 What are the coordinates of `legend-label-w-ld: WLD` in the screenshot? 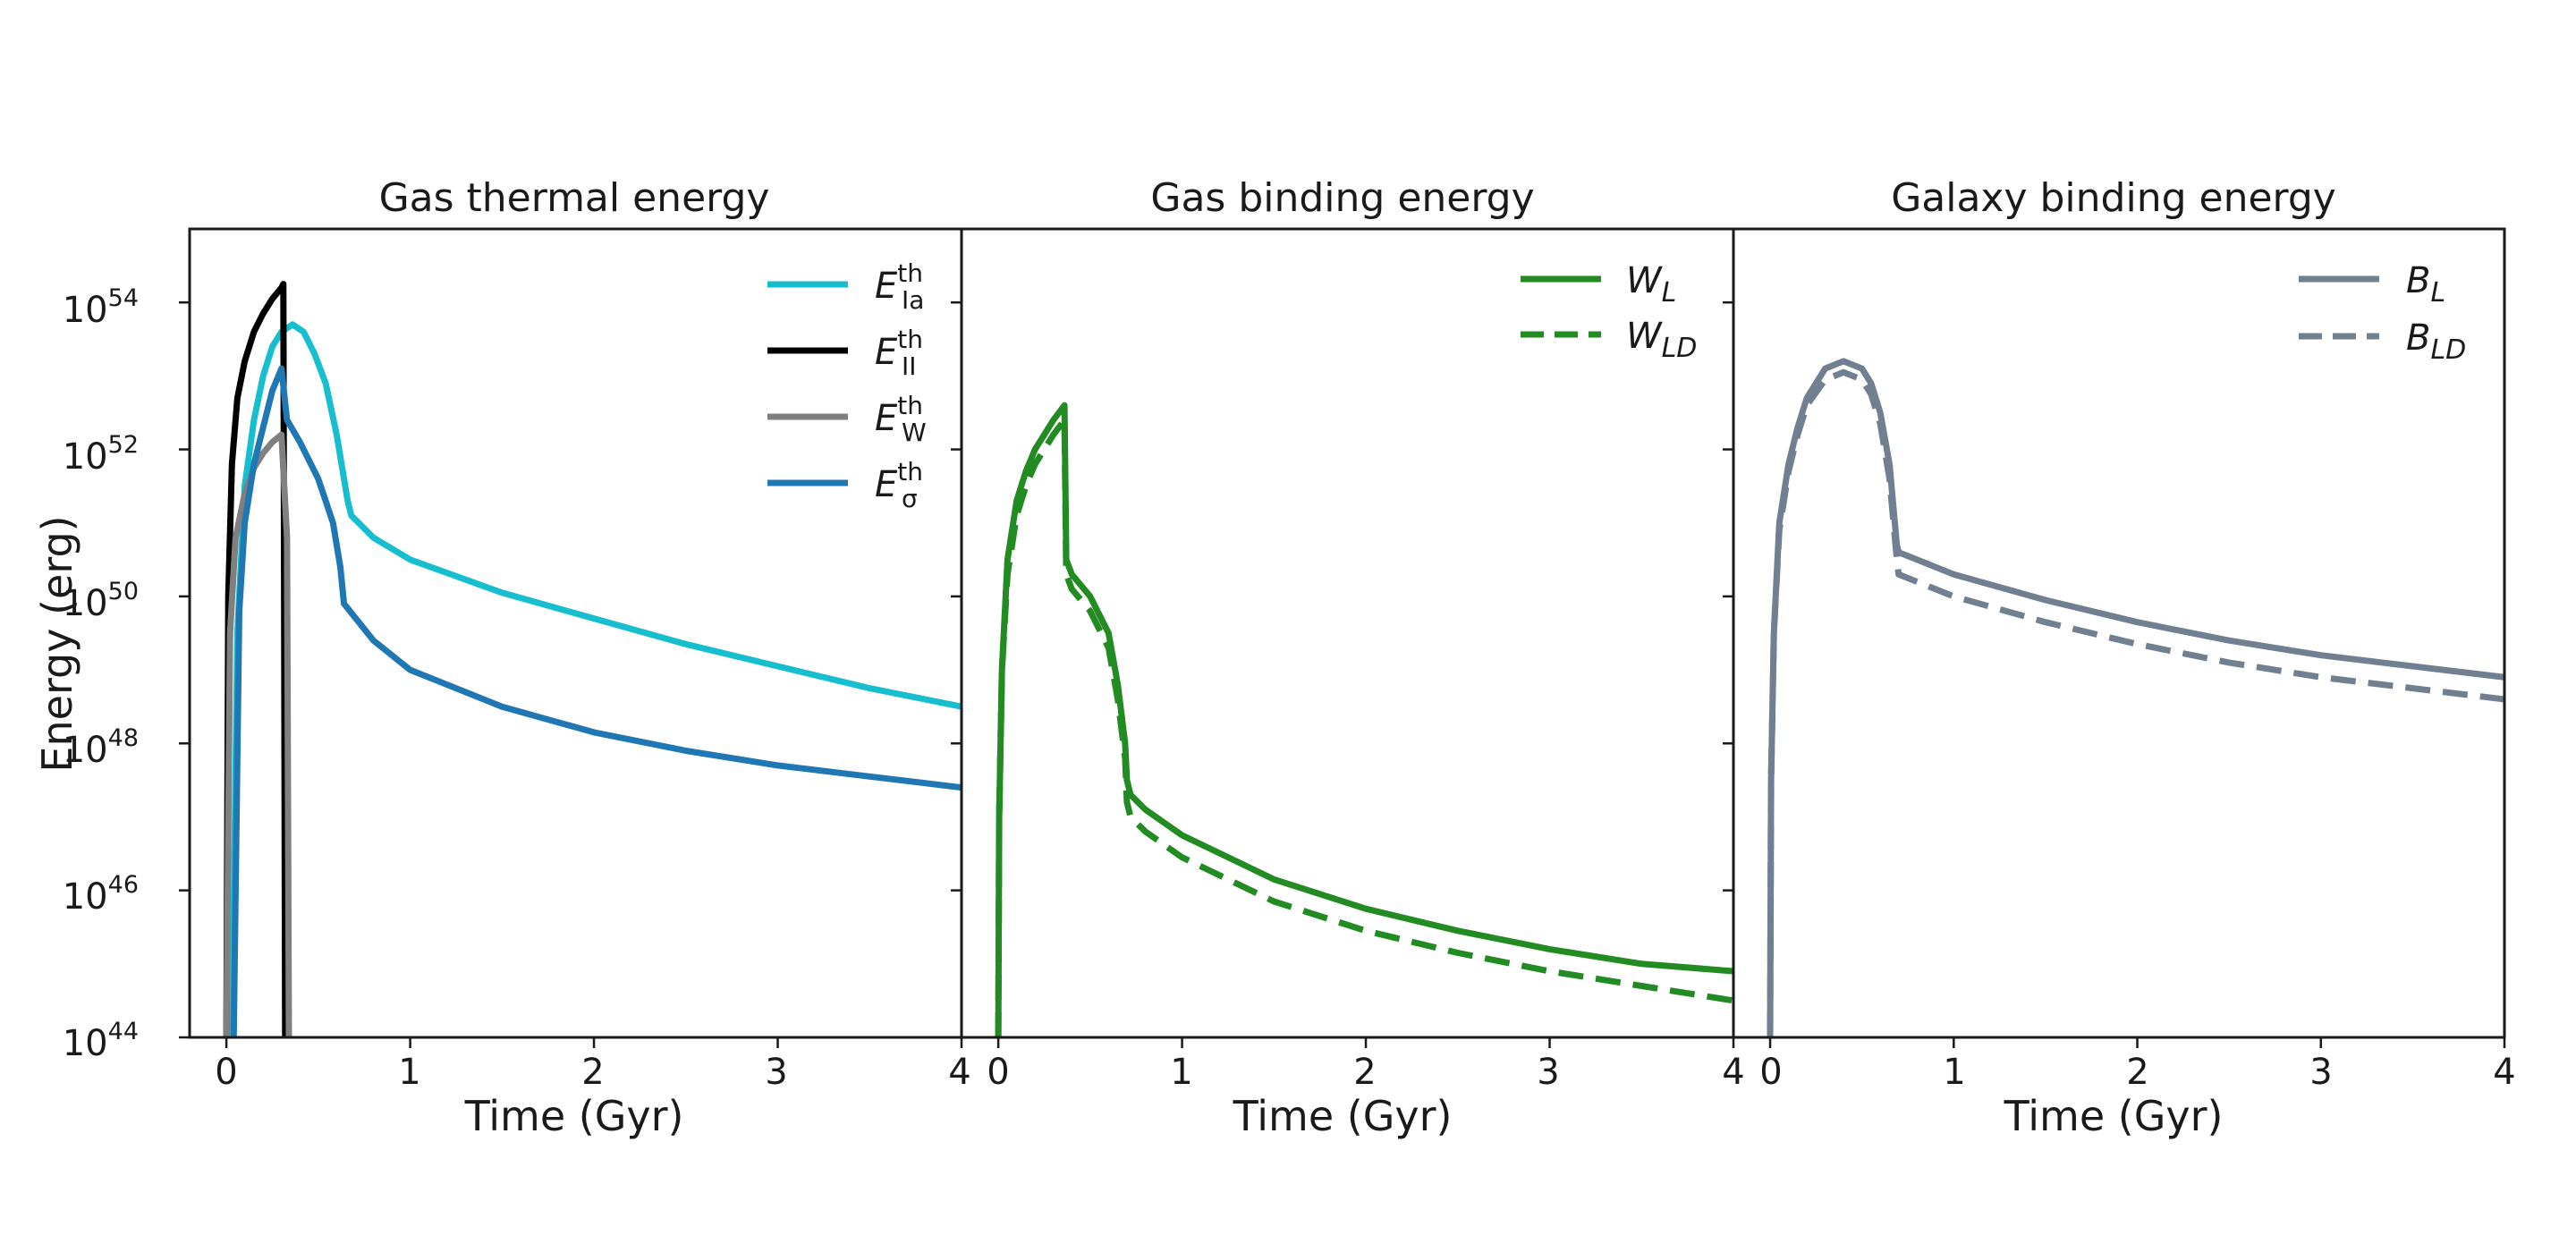 It's located at (1661, 340).